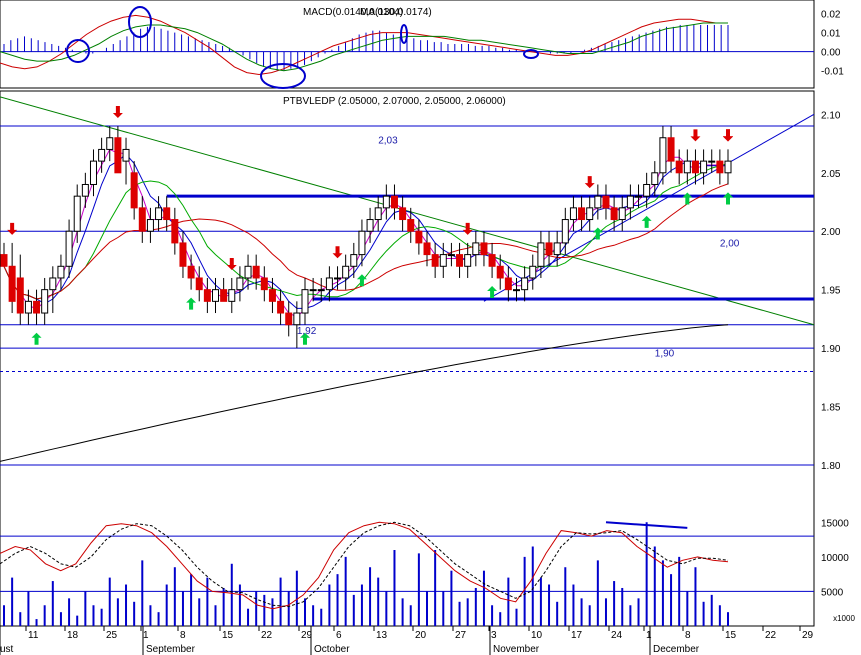  I want to click on day-label: 11, so click(33, 635).